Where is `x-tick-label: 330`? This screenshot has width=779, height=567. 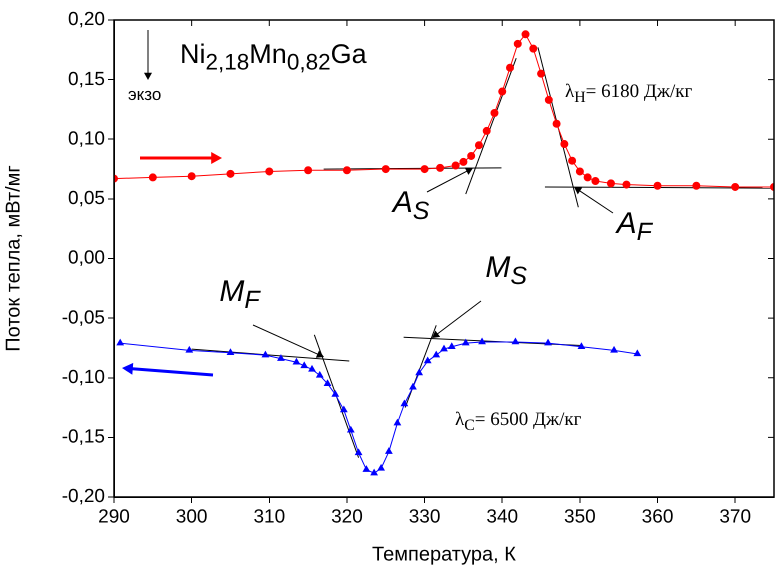 x-tick-label: 330 is located at coordinates (424, 517).